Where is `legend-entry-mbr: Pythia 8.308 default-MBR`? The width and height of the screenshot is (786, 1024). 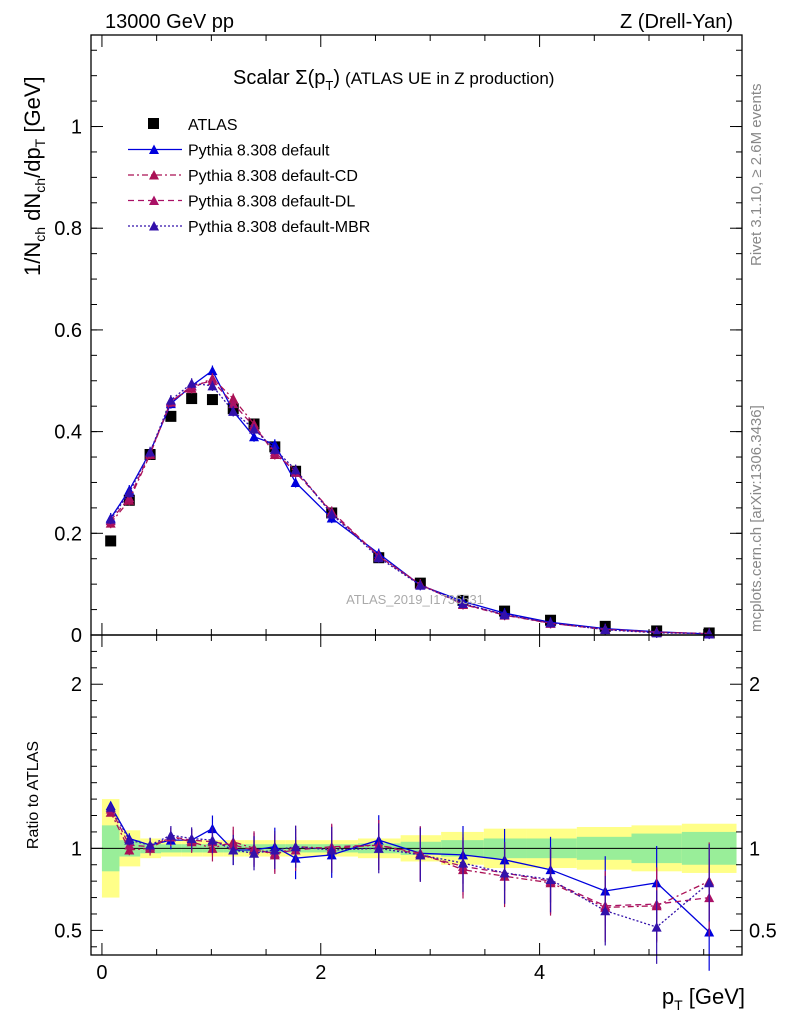
legend-entry-mbr: Pythia 8.308 default-MBR is located at coordinates (249, 227).